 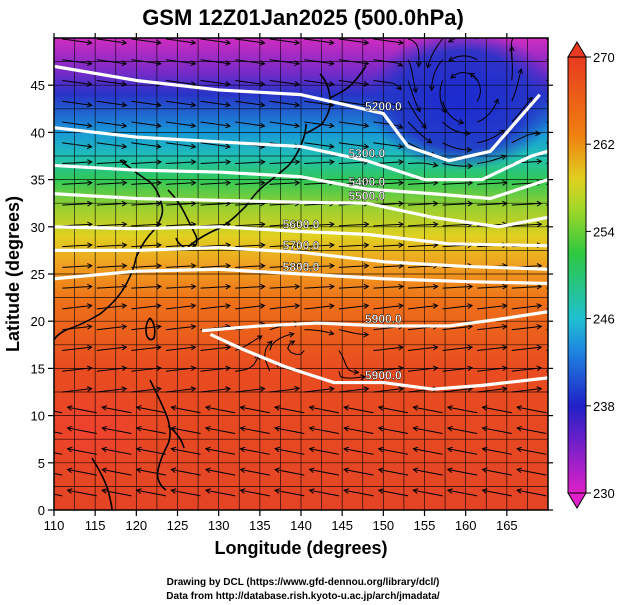 I want to click on colorbar-bottom-arrow, so click(x=577, y=500).